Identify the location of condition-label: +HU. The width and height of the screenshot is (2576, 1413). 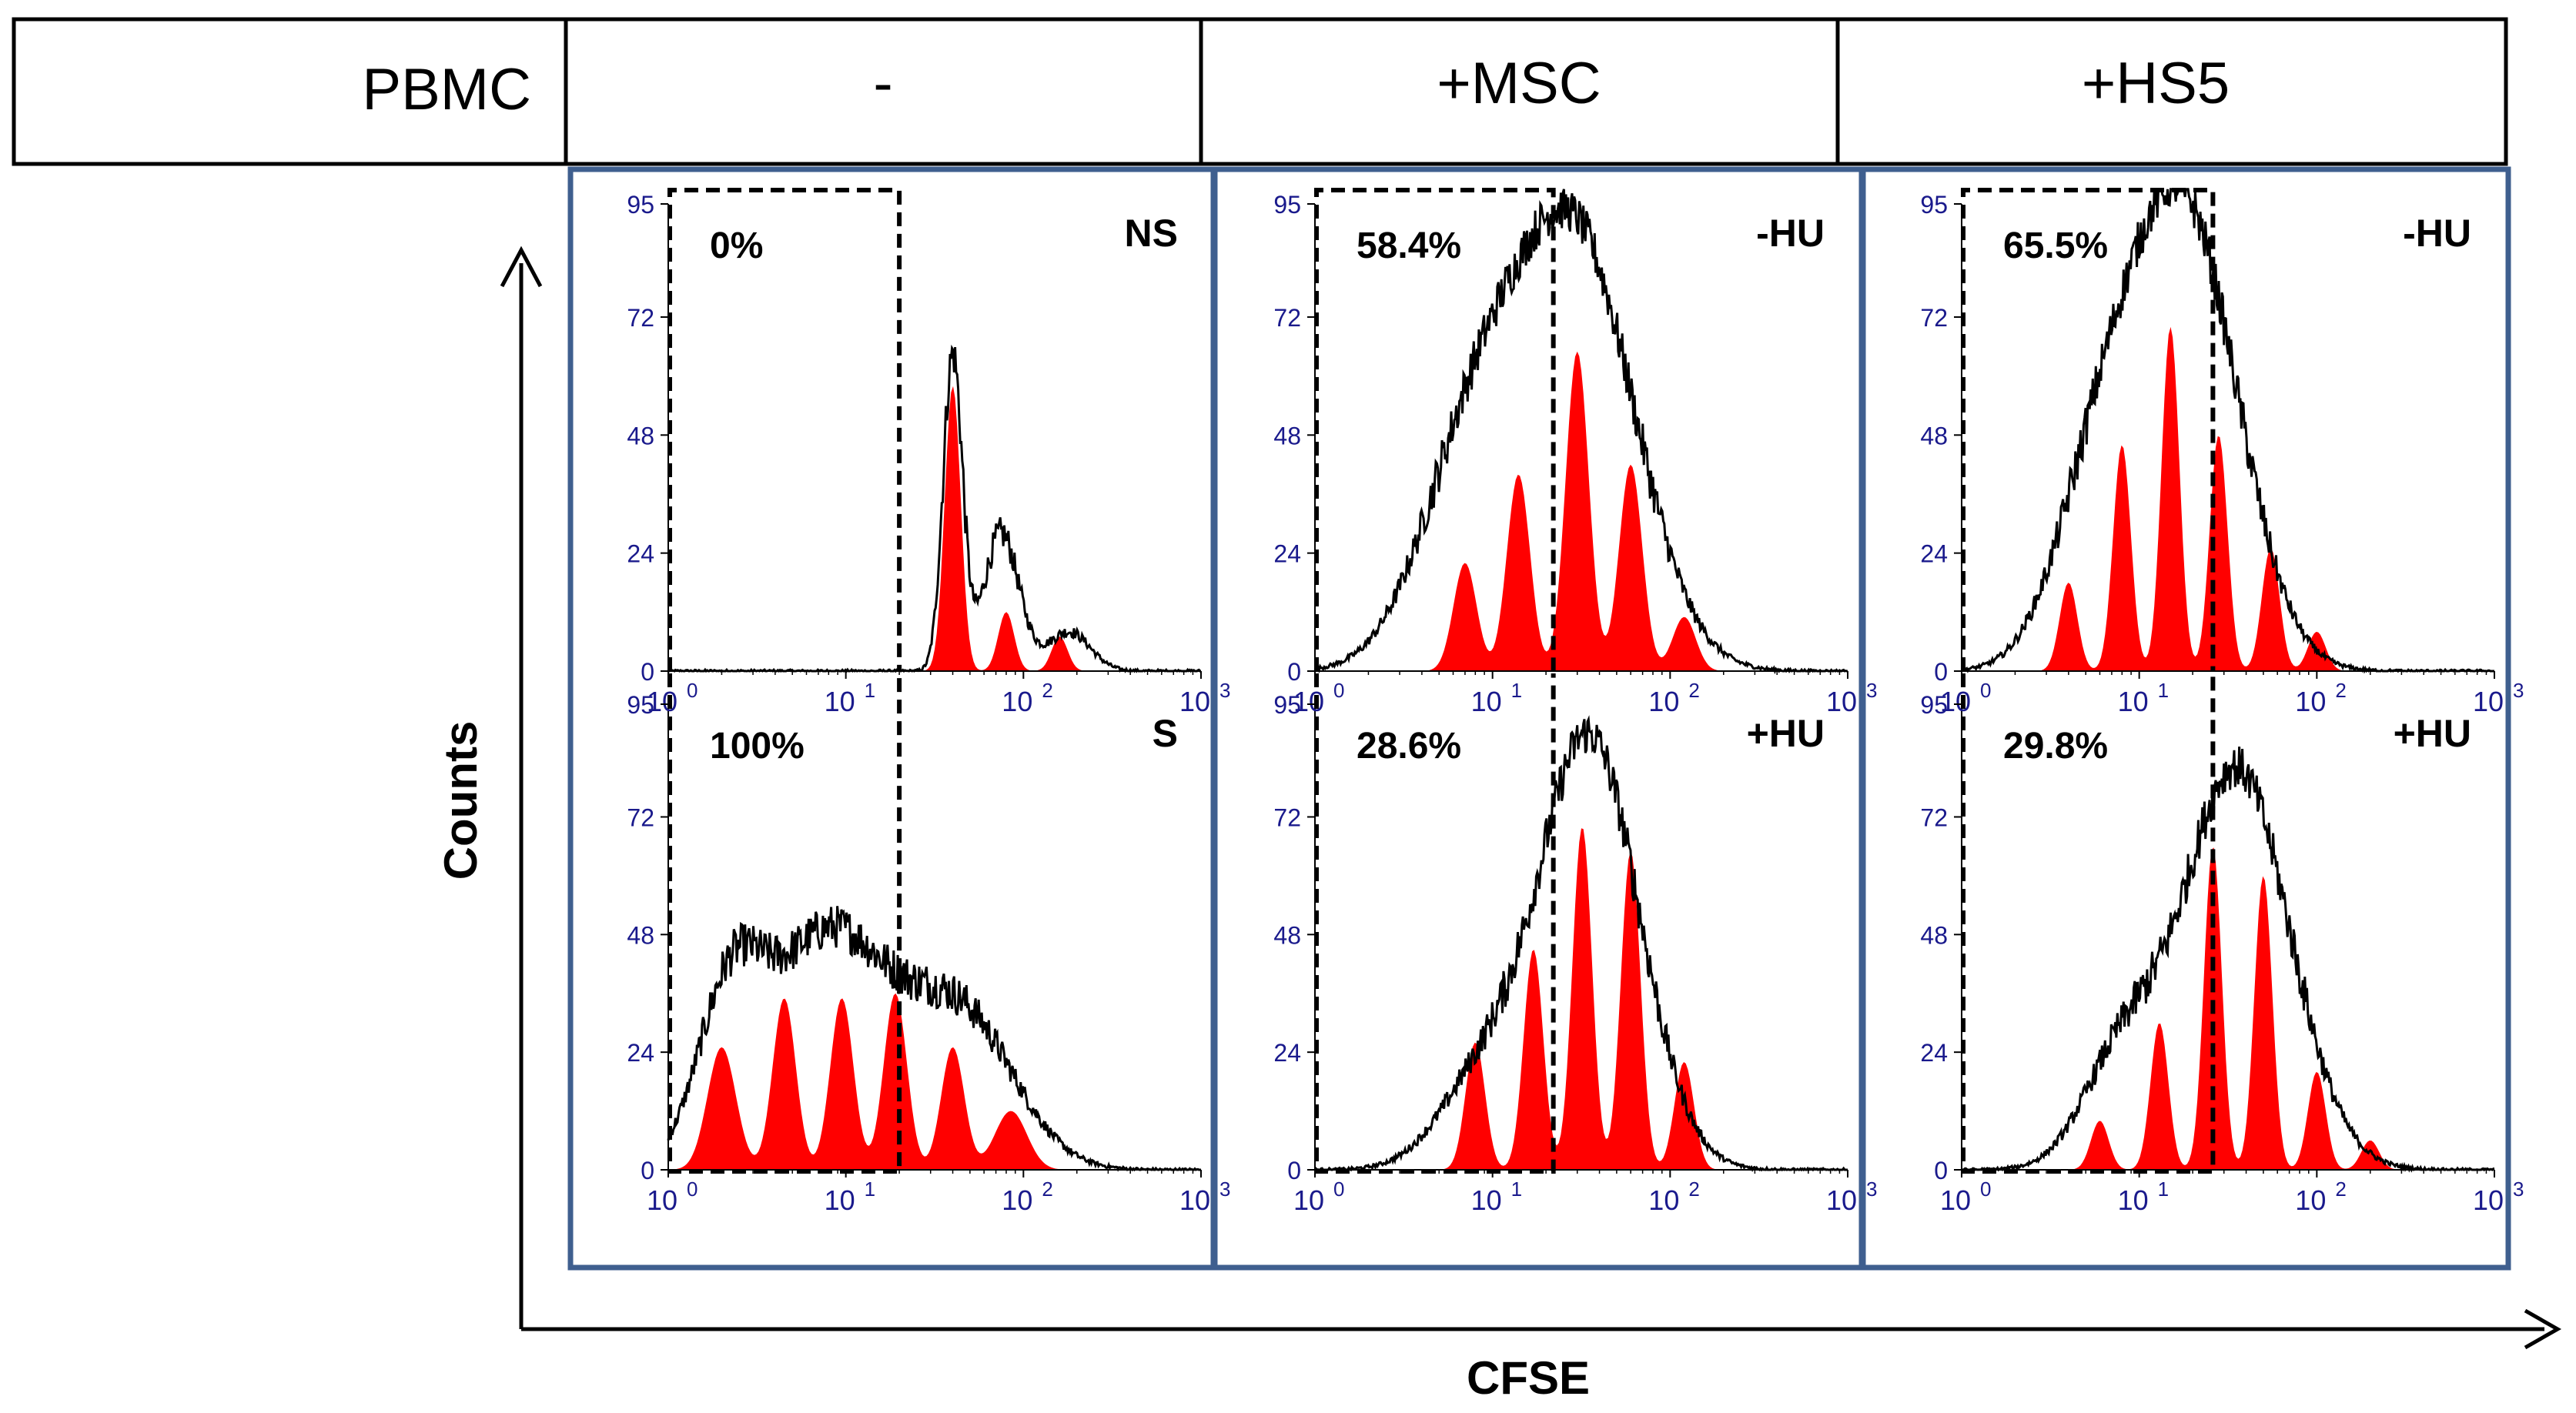
(2433, 733).